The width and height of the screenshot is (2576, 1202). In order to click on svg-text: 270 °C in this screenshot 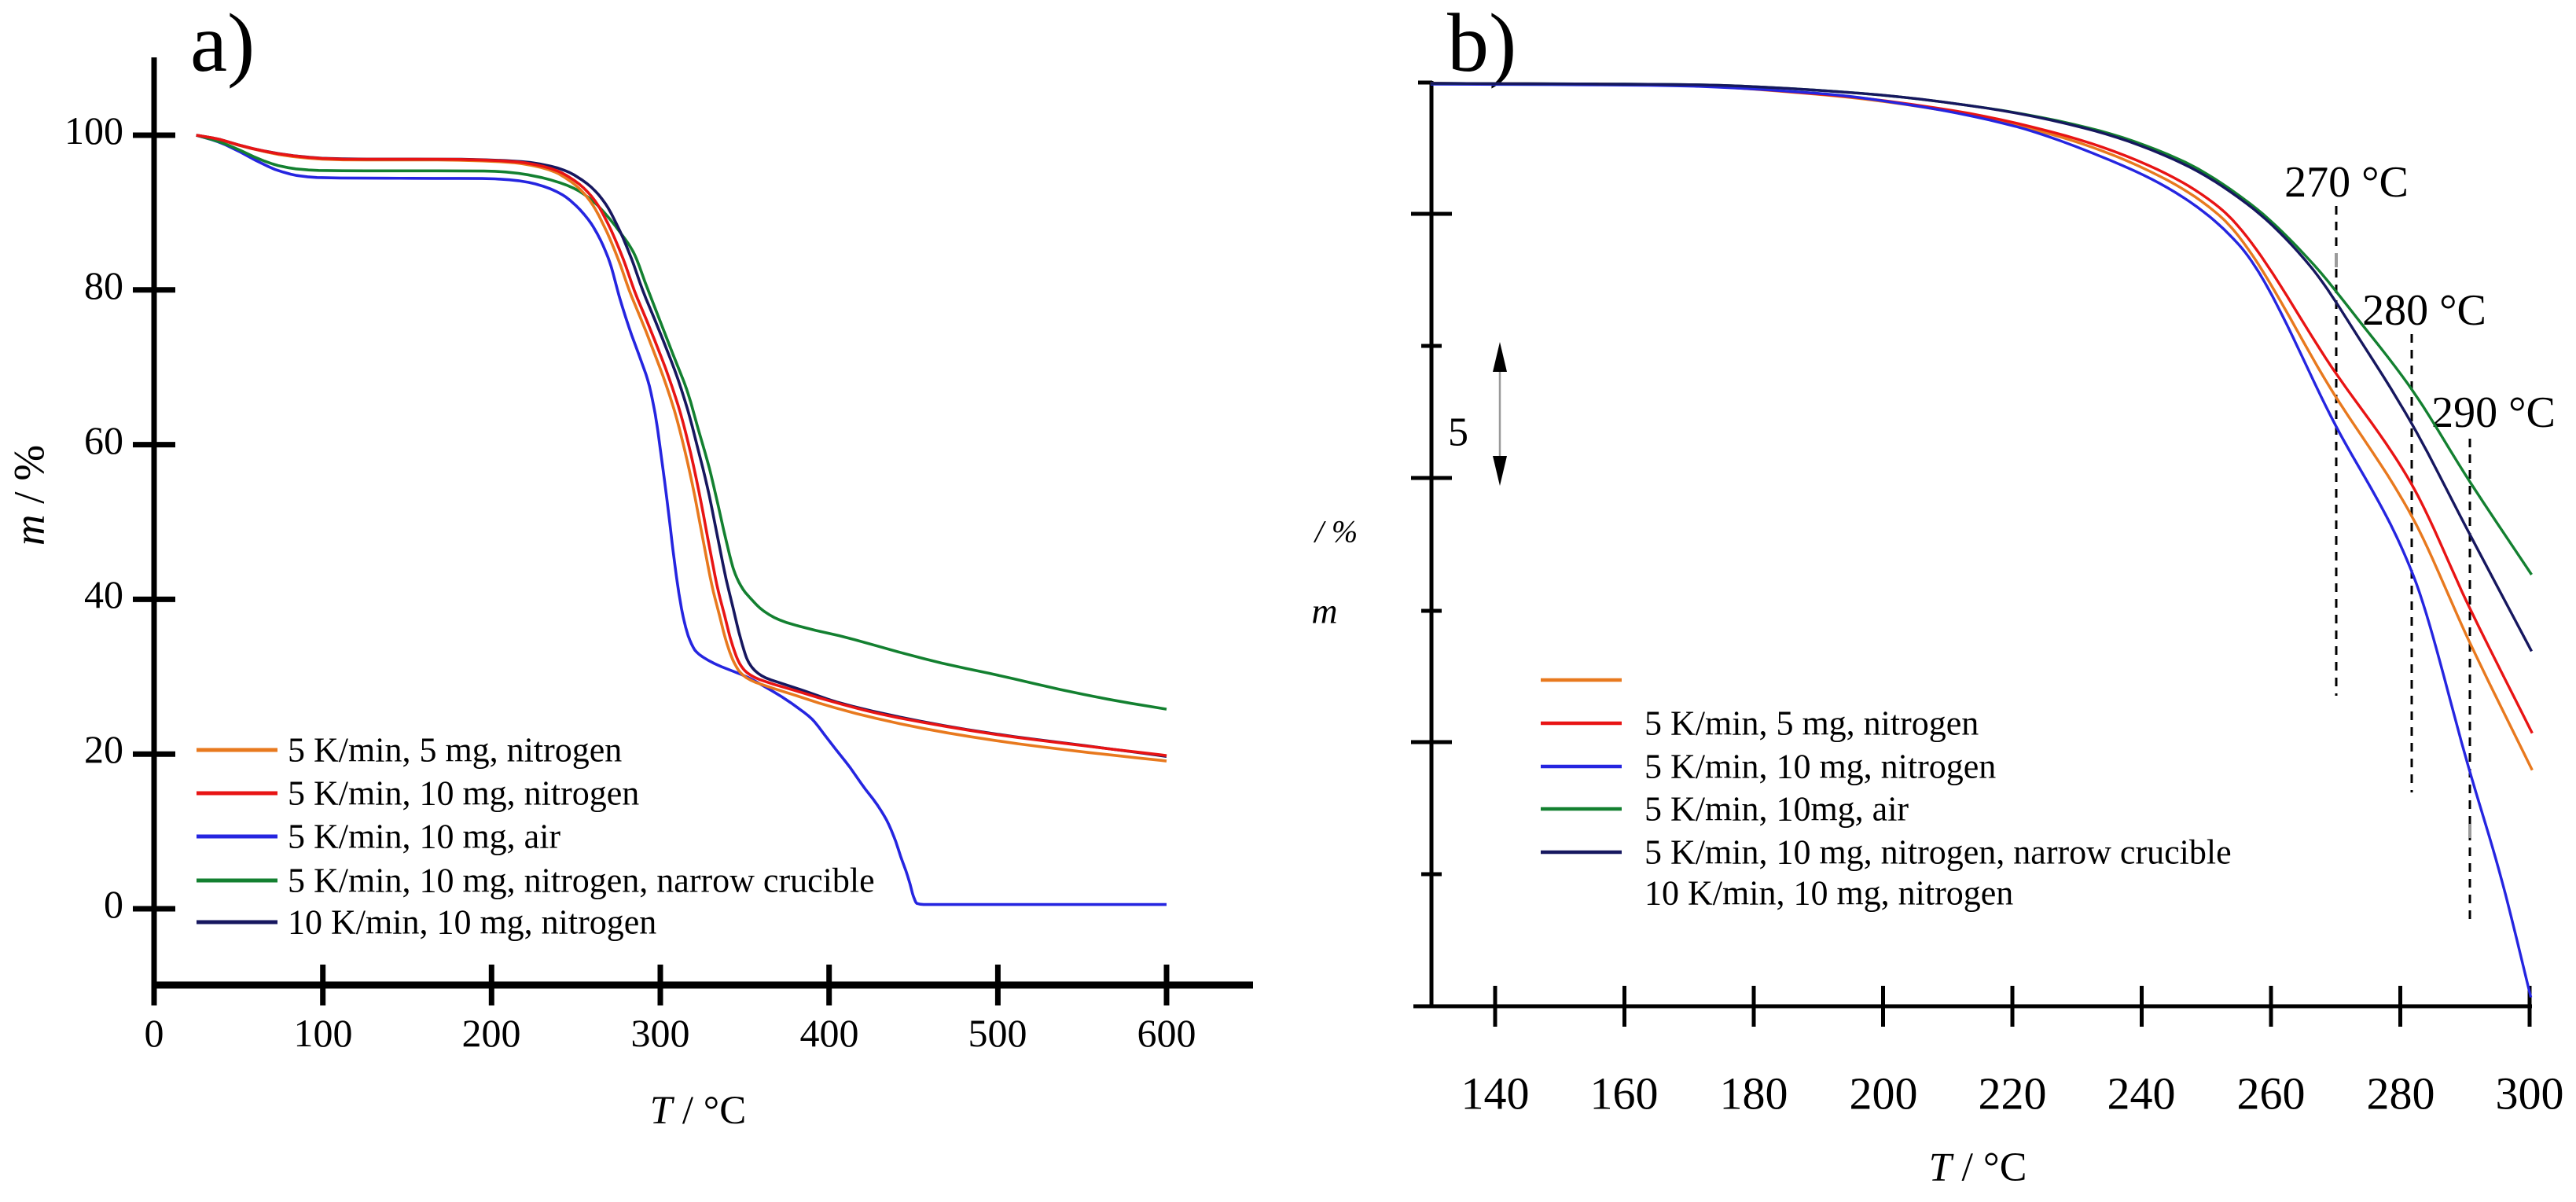, I will do `click(2346, 182)`.